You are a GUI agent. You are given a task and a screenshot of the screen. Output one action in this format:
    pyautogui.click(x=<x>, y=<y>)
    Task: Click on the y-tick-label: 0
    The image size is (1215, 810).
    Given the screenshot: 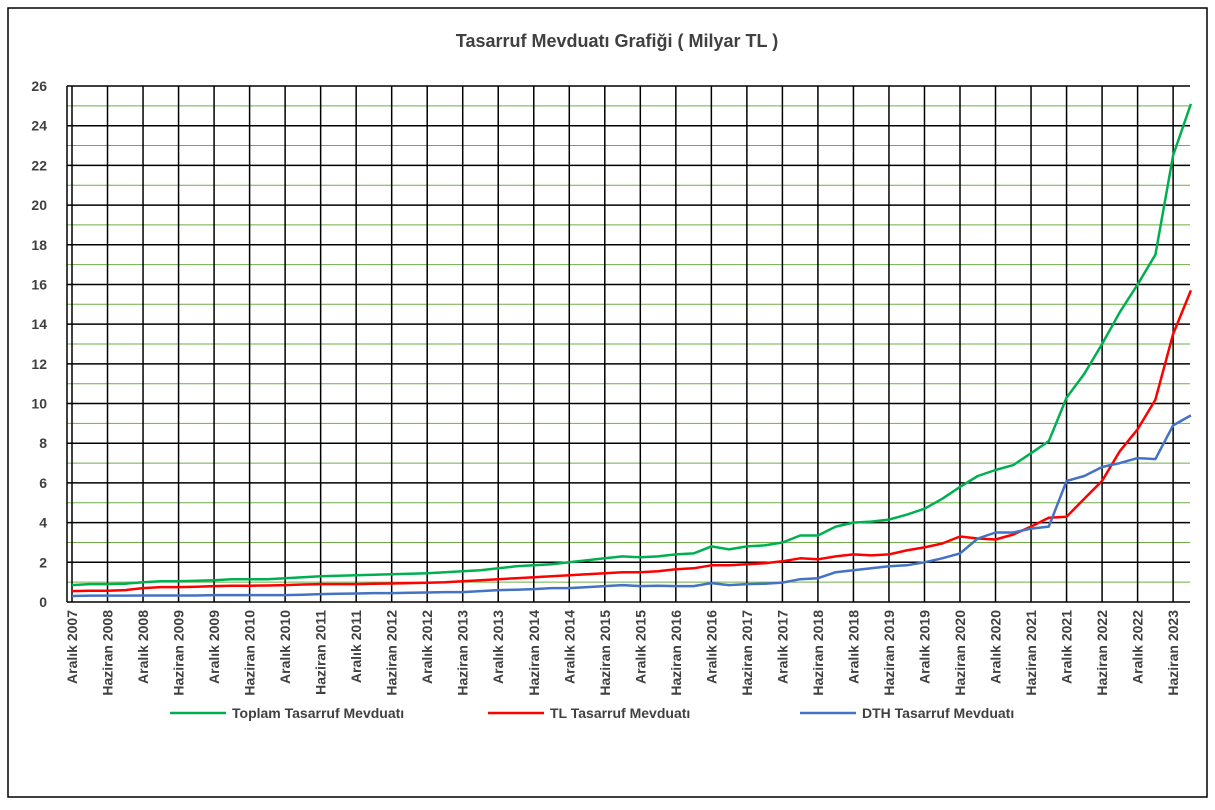 What is the action you would take?
    pyautogui.click(x=43, y=602)
    